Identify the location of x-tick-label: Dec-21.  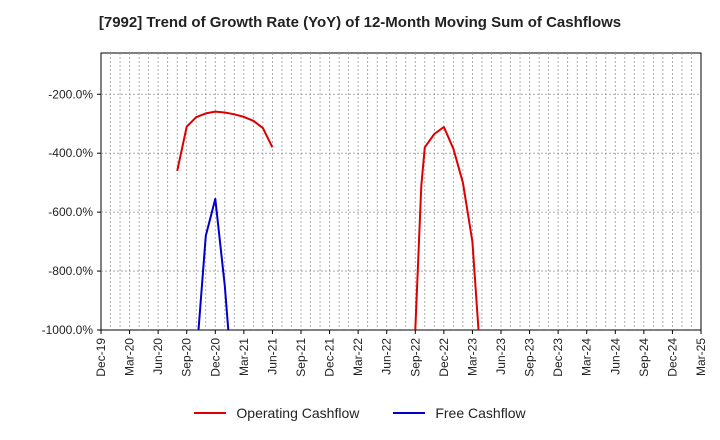
(330, 357).